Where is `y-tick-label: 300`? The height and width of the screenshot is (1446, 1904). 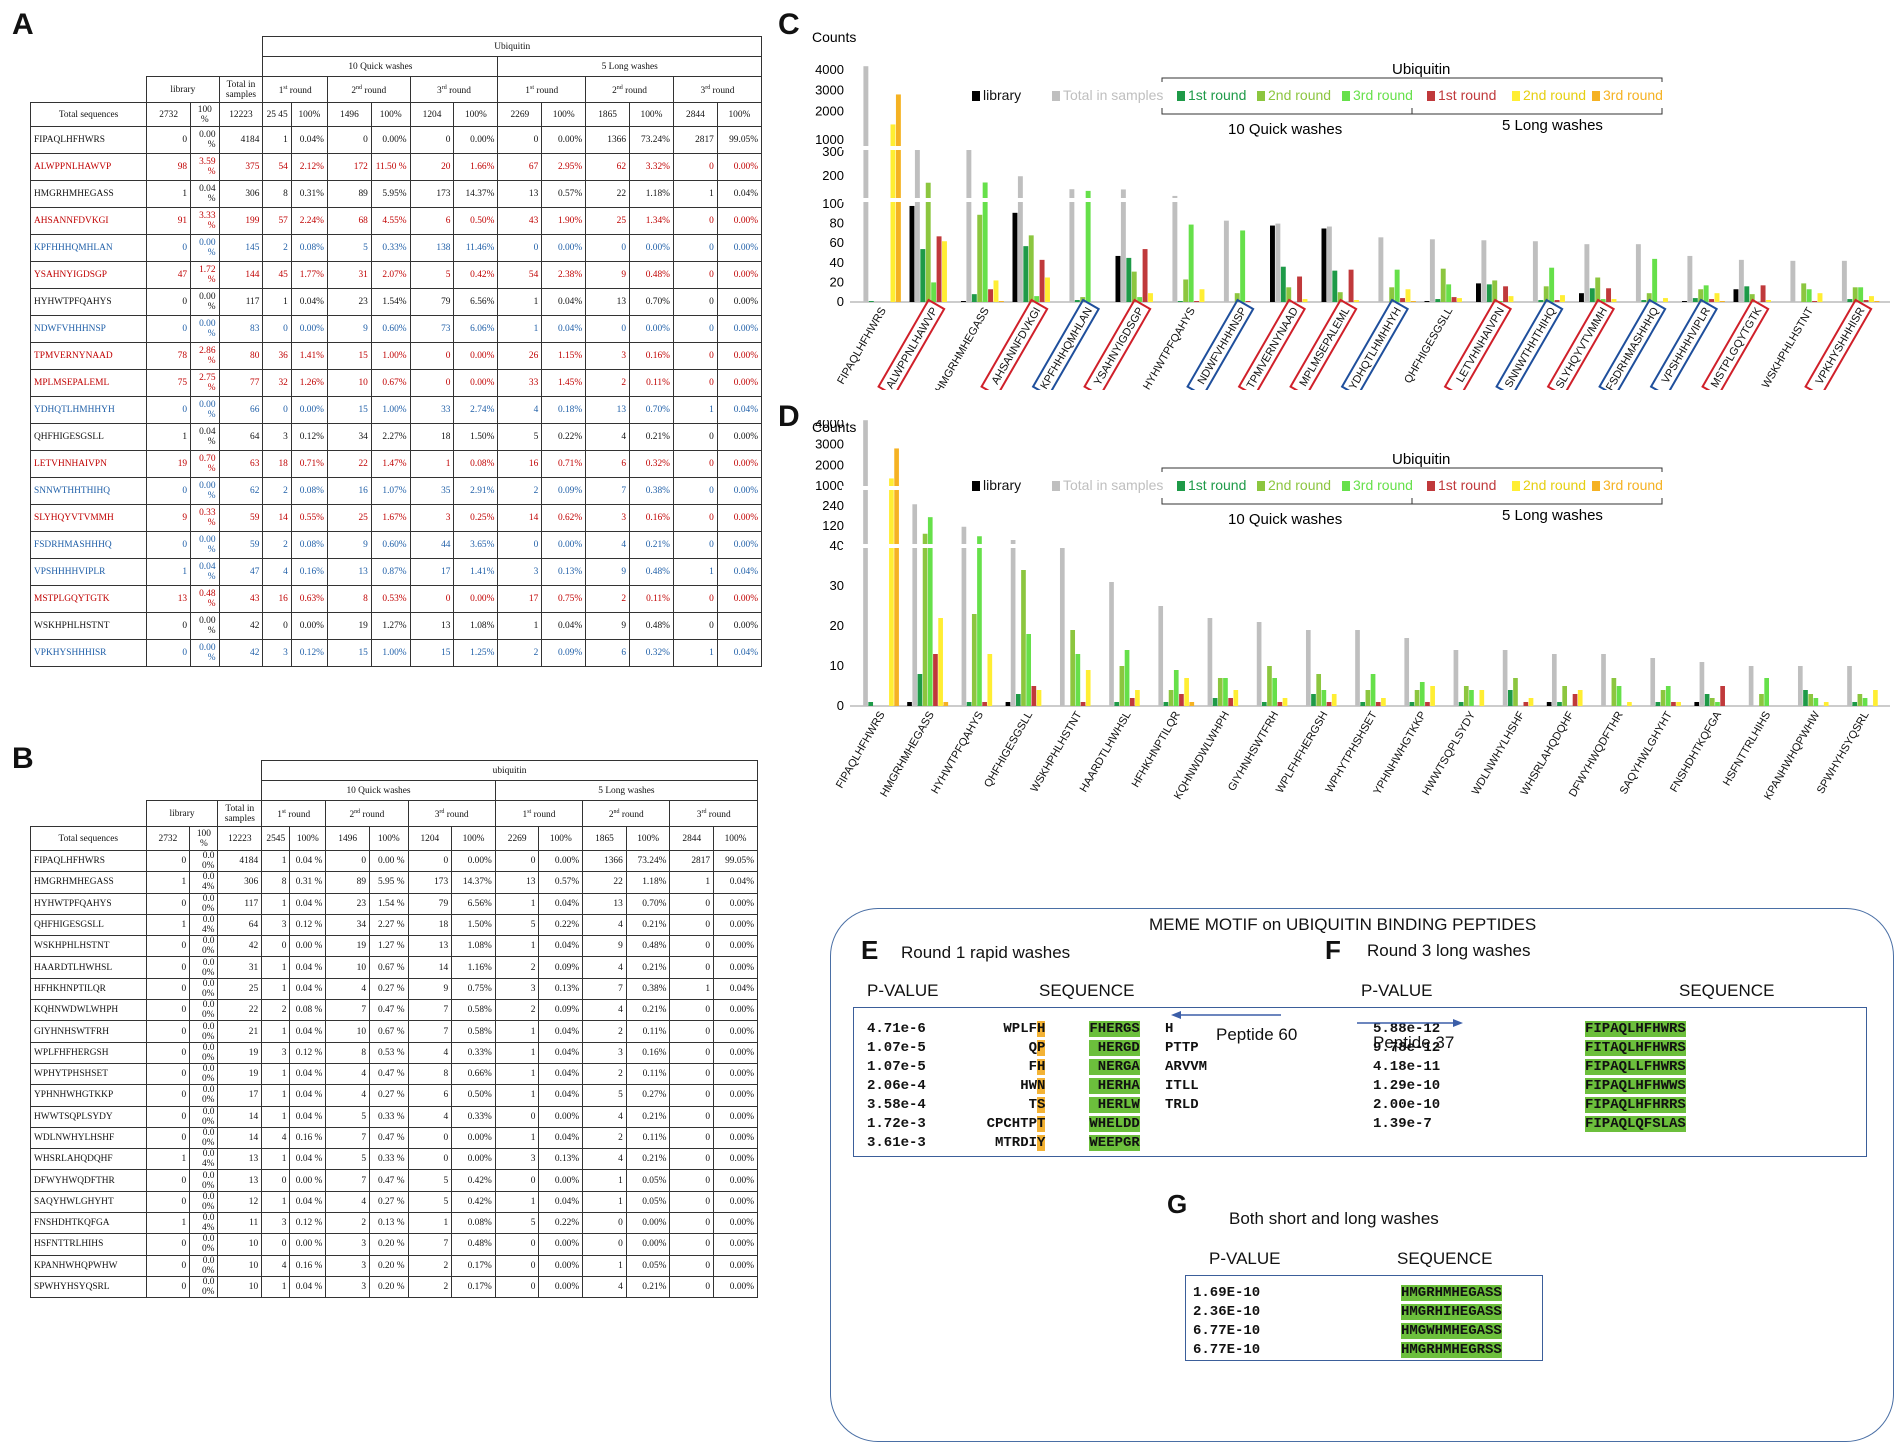 y-tick-label: 300 is located at coordinates (833, 151).